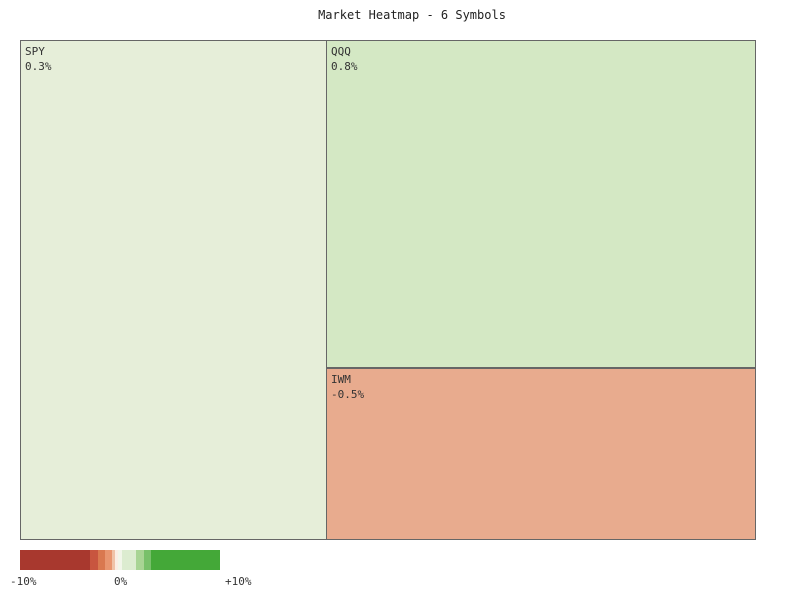  Describe the element at coordinates (348, 394) in the screenshot. I see `tile-change: -0.5%` at that location.